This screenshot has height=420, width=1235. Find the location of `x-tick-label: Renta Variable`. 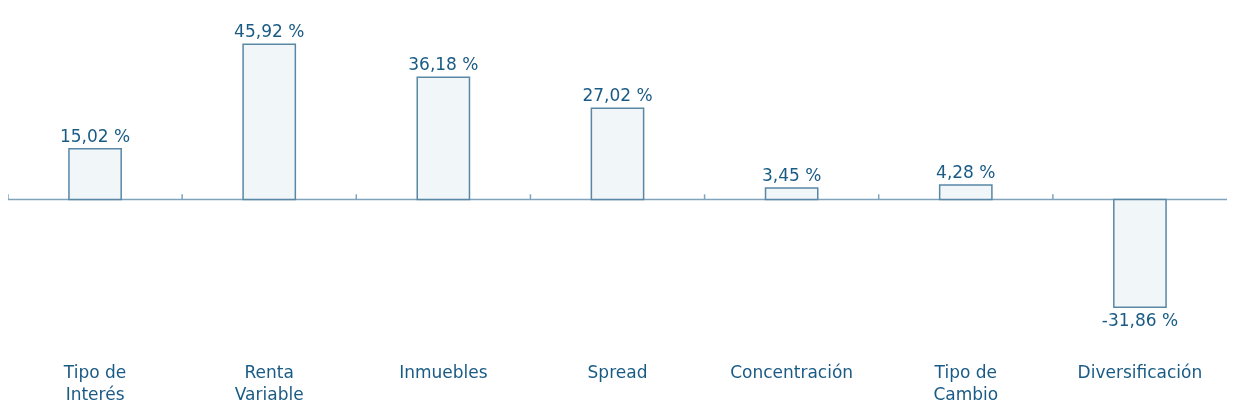

x-tick-label: Renta Variable is located at coordinates (269, 383).